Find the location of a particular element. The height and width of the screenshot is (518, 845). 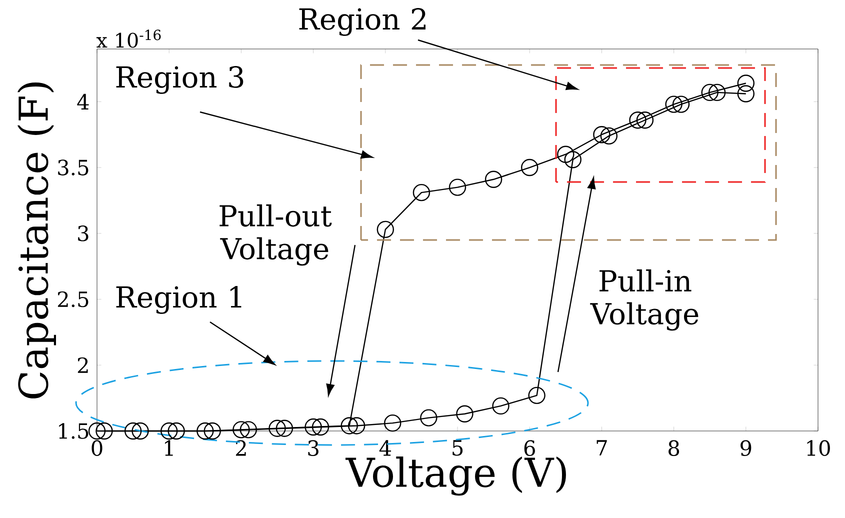

x-tick-label: 1 is located at coordinates (169, 448).